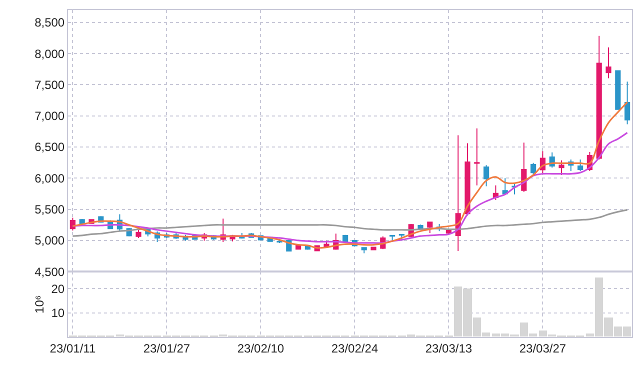 This screenshot has height=366, width=642. Describe the element at coordinates (49, 23) in the screenshot. I see `y-tick-label: 8,500` at that location.